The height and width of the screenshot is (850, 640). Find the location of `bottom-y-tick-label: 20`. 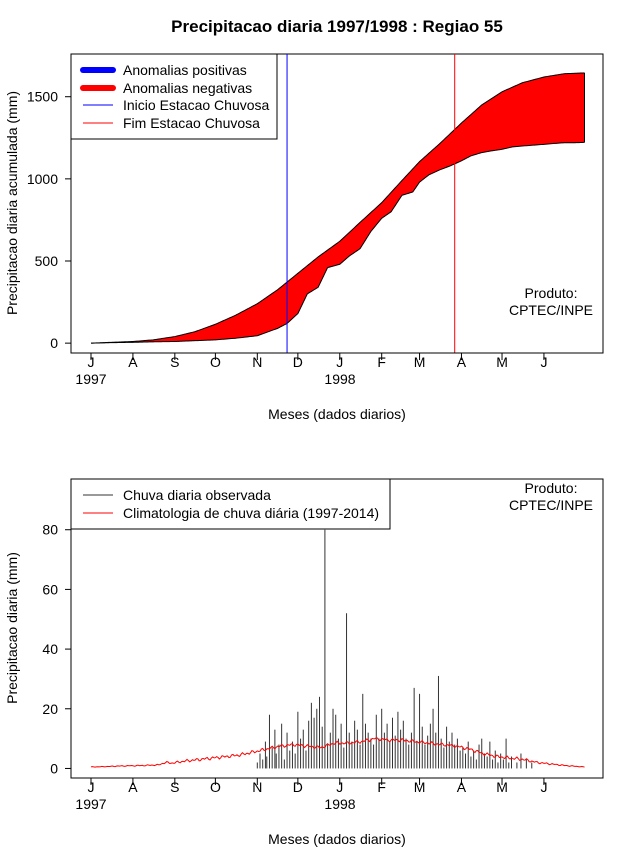

bottom-y-tick-label: 20 is located at coordinates (50, 709).